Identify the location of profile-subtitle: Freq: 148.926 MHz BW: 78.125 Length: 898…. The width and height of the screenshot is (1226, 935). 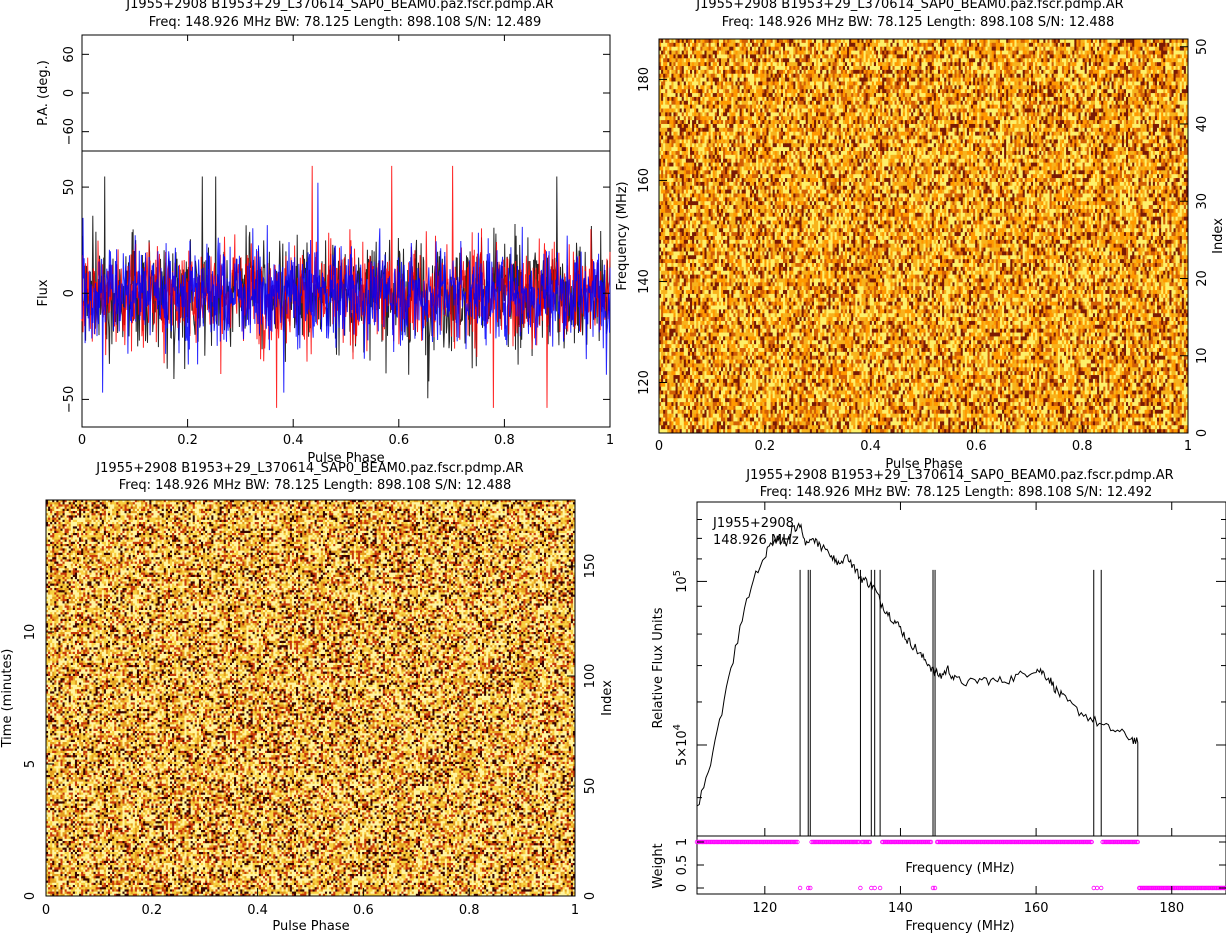
(345, 22).